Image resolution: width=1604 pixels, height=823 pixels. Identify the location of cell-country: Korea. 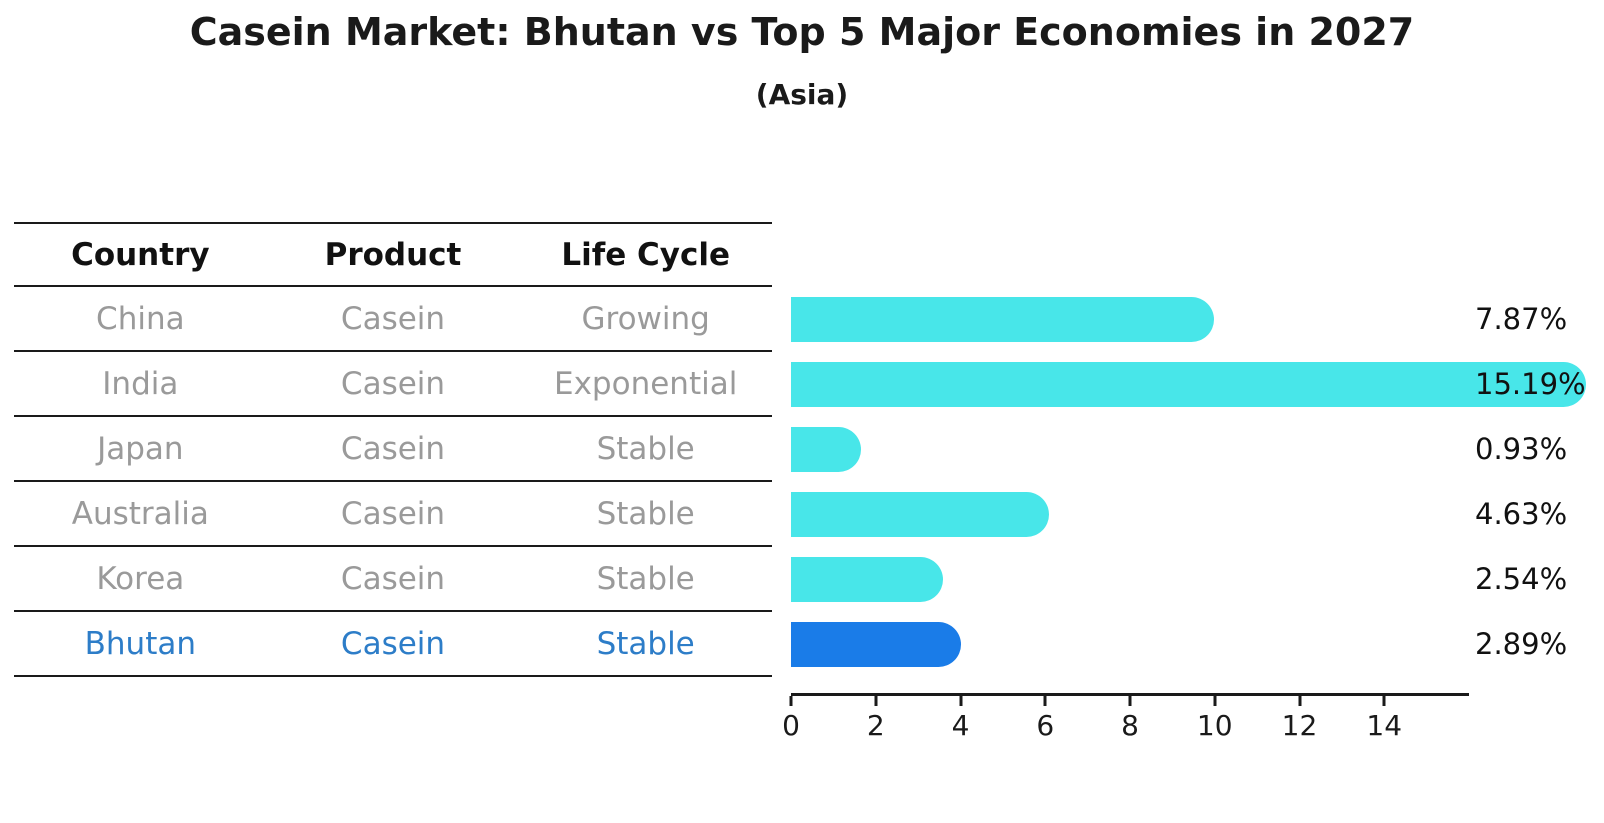
(140, 578).